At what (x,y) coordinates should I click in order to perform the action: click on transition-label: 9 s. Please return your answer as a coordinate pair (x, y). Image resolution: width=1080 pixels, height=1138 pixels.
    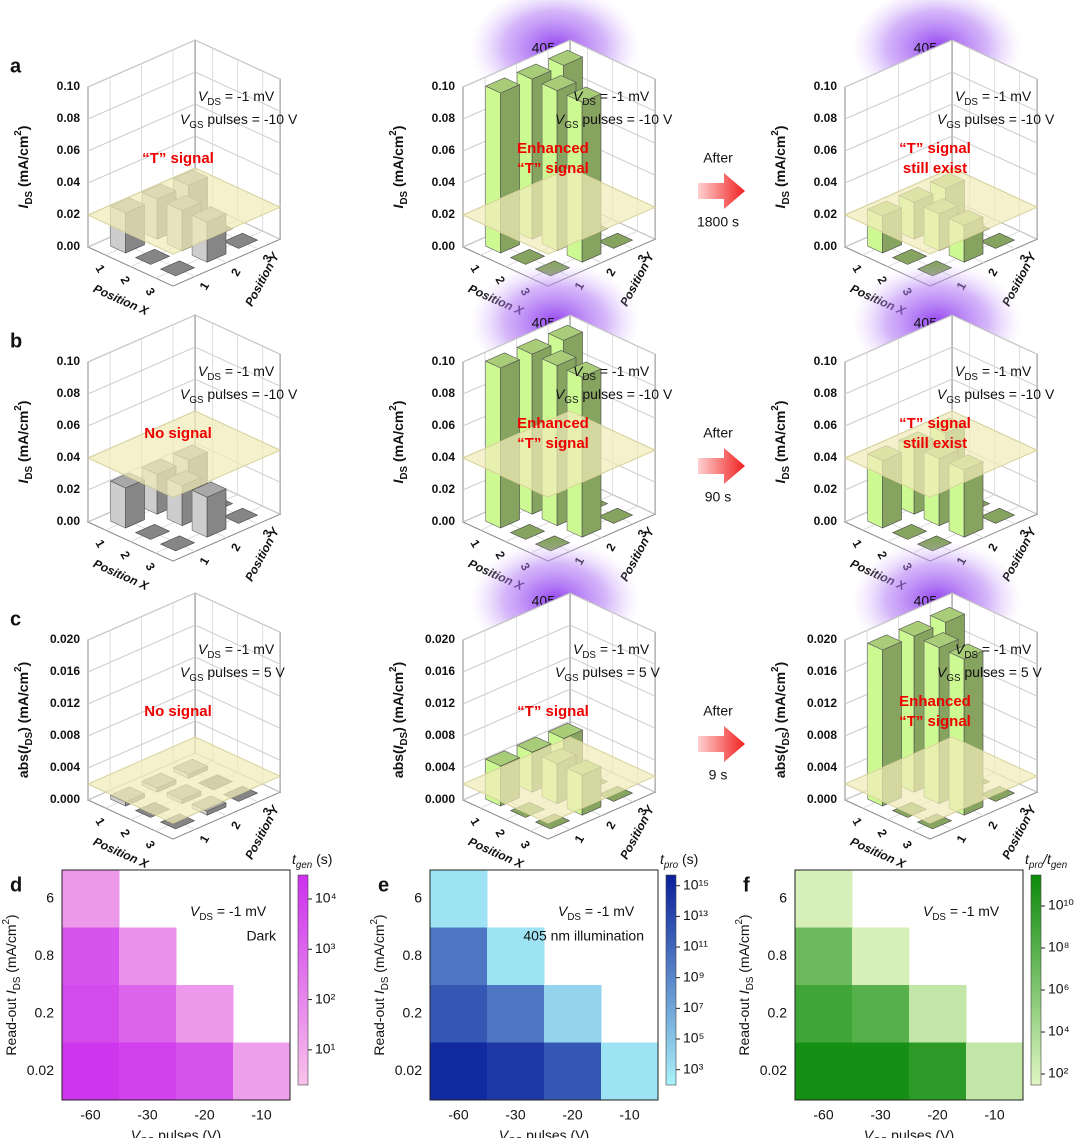
    Looking at the image, I should click on (718, 775).